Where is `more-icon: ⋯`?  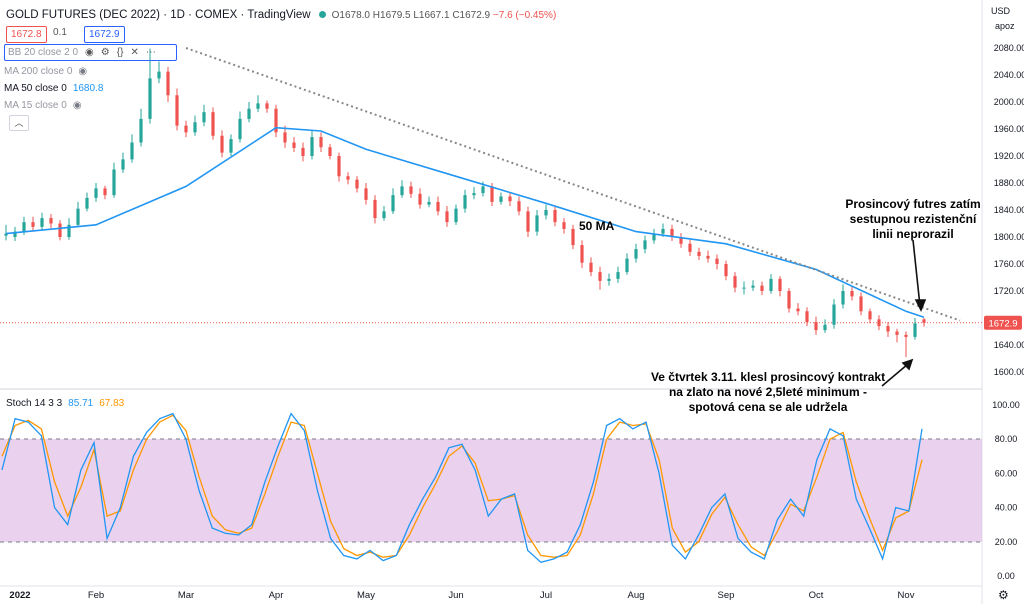
more-icon: ⋯ is located at coordinates (150, 52).